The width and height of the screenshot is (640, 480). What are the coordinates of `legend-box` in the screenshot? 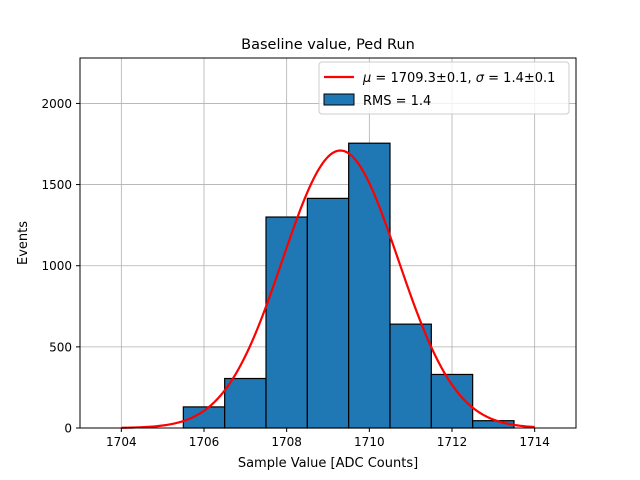 It's located at (444, 88).